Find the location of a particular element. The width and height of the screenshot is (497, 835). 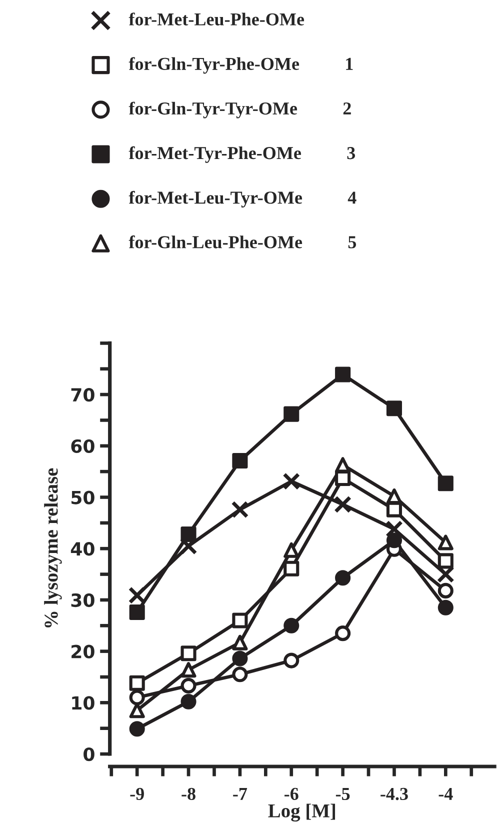

y-tick-label: 50 is located at coordinates (83, 497).